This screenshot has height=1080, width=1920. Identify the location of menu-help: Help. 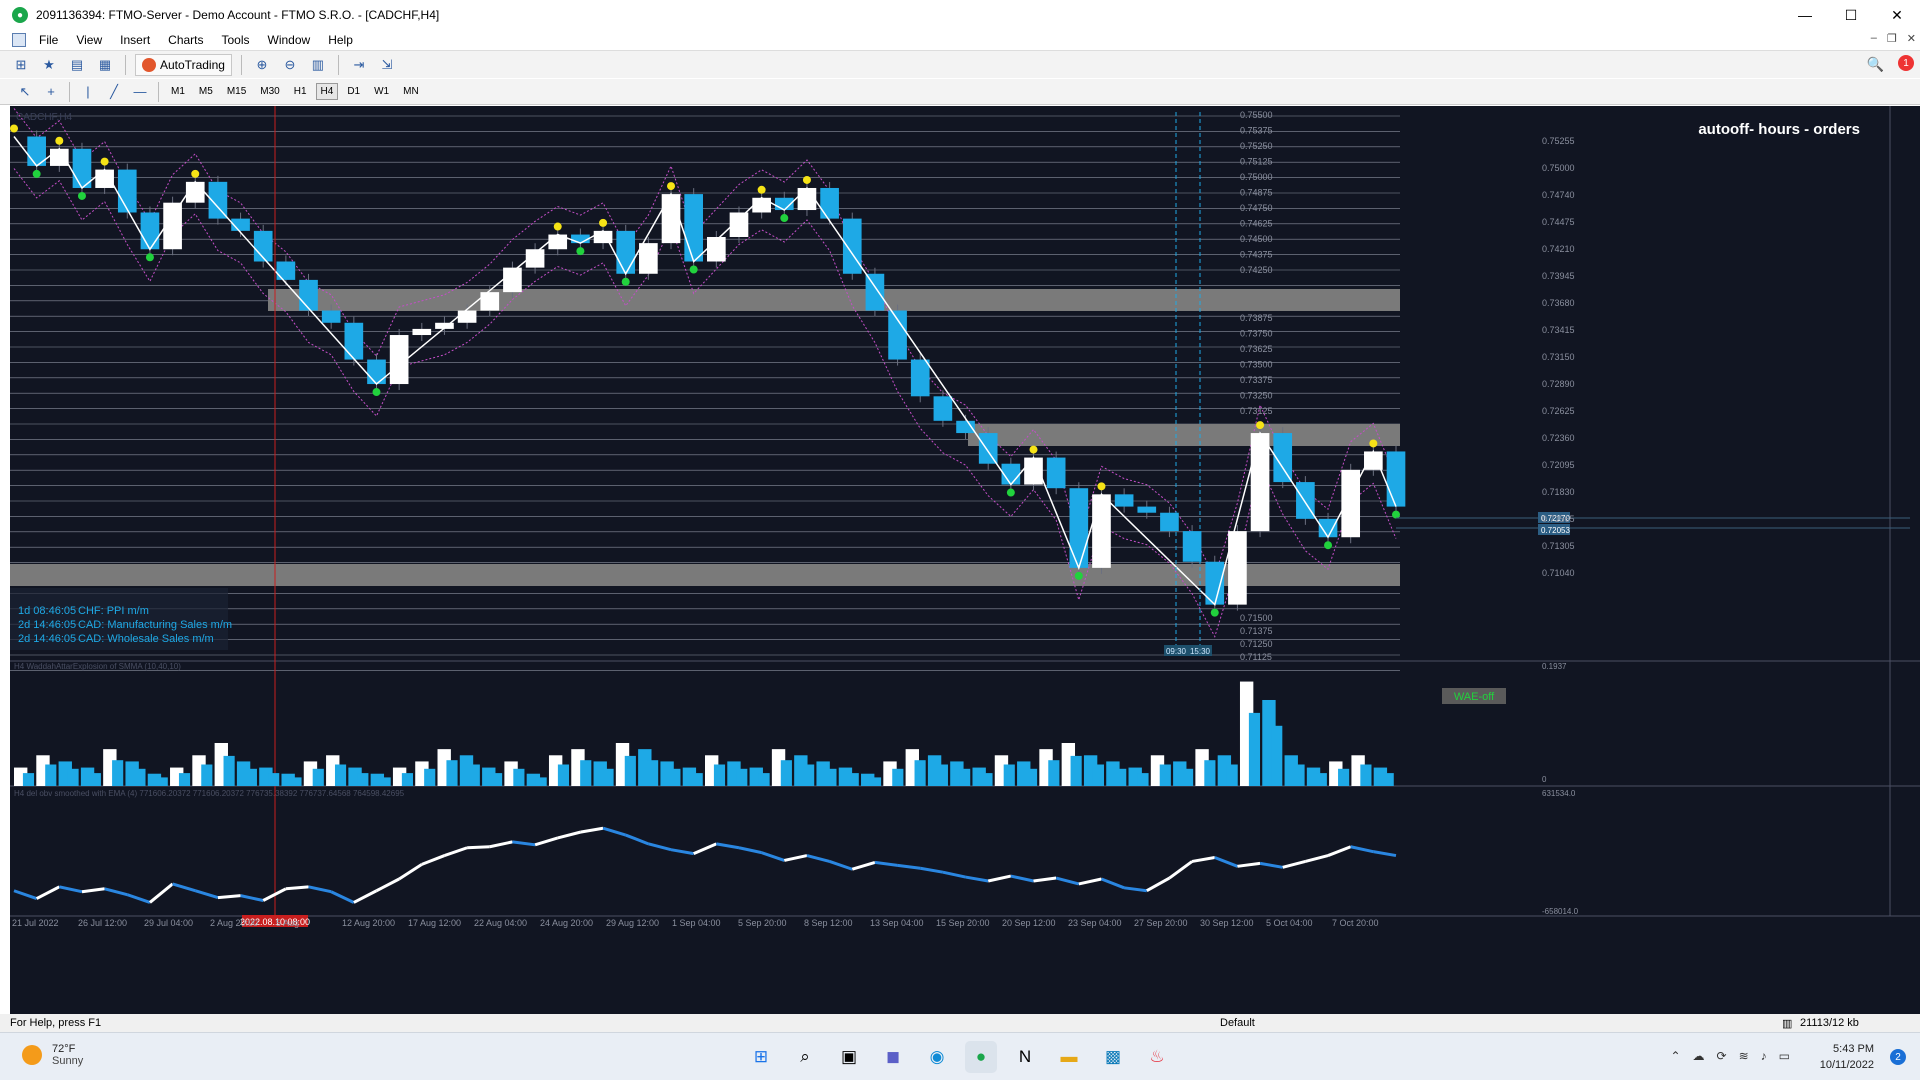
(340, 40).